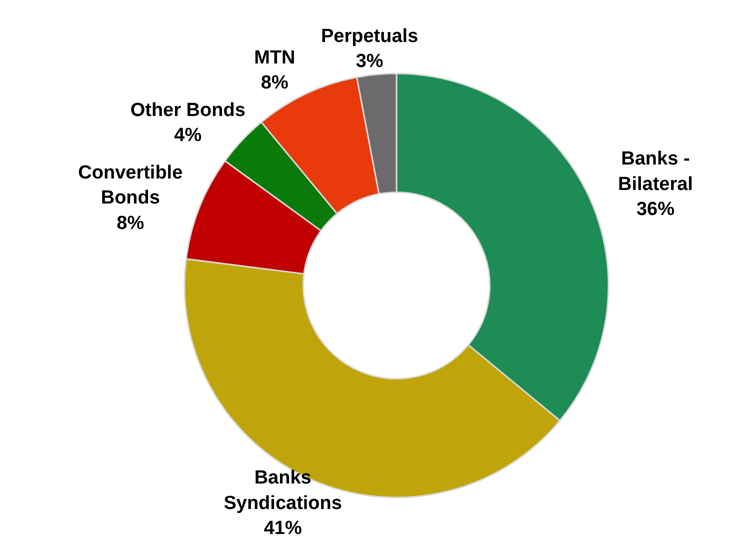 This screenshot has height=541, width=730. I want to click on data-label: 3%, so click(370, 61).